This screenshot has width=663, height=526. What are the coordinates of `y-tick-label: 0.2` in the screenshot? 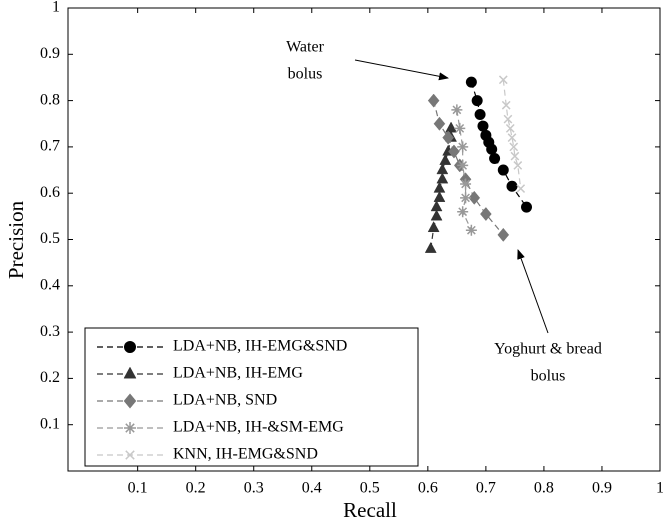 It's located at (50, 377).